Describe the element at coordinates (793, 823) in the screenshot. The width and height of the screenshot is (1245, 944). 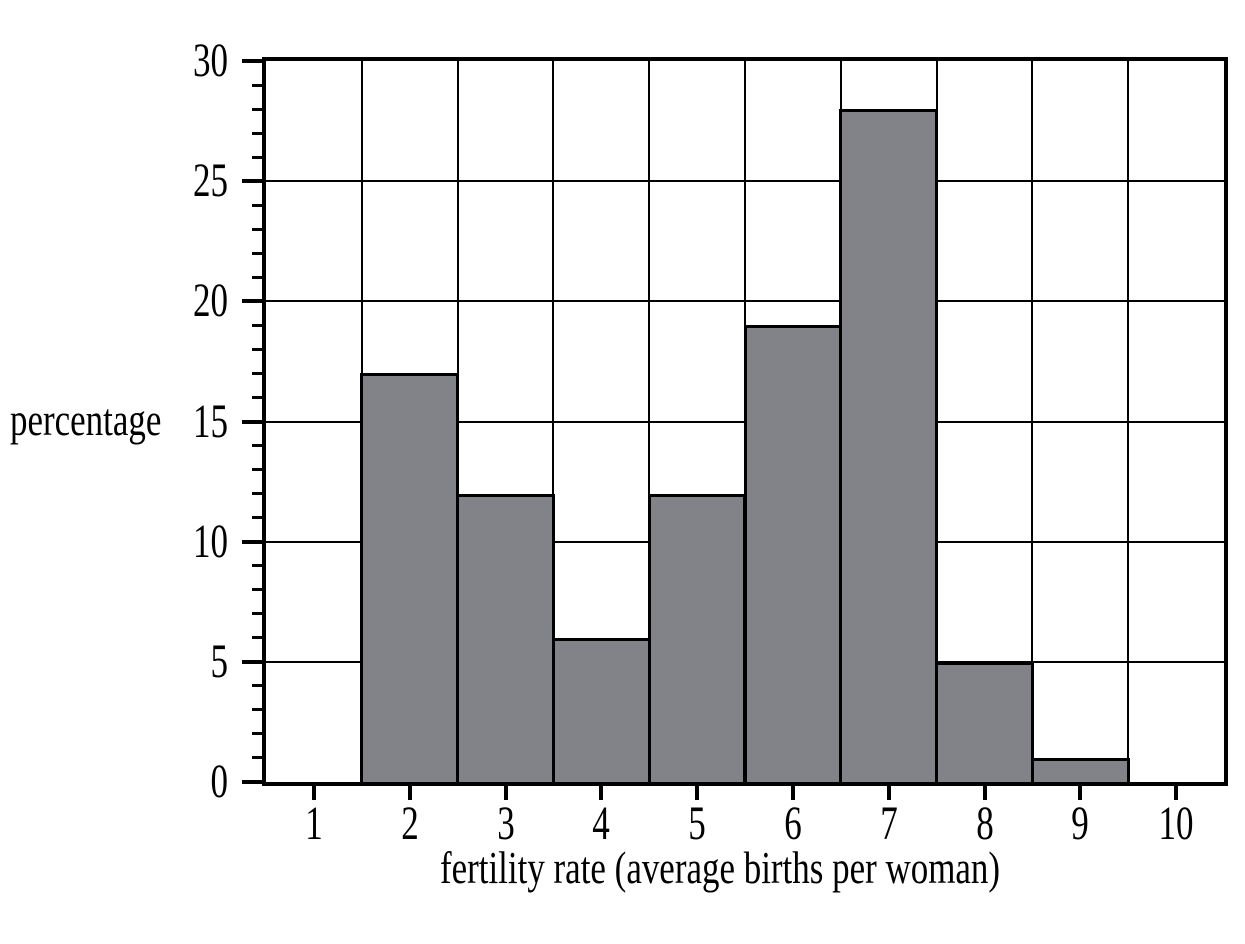
I see `x-tick-label: 6` at that location.